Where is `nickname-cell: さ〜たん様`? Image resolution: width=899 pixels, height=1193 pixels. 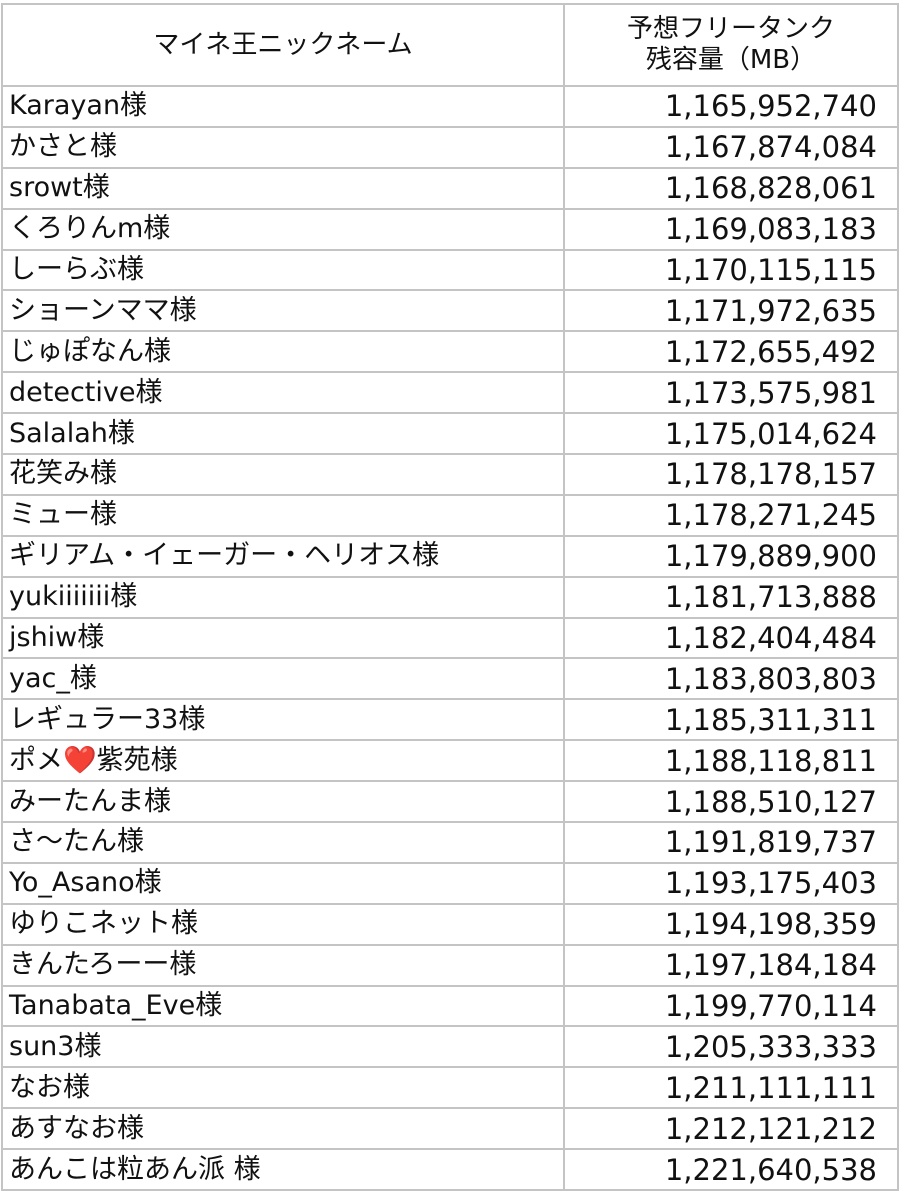 nickname-cell: さ〜たん様 is located at coordinates (283, 842).